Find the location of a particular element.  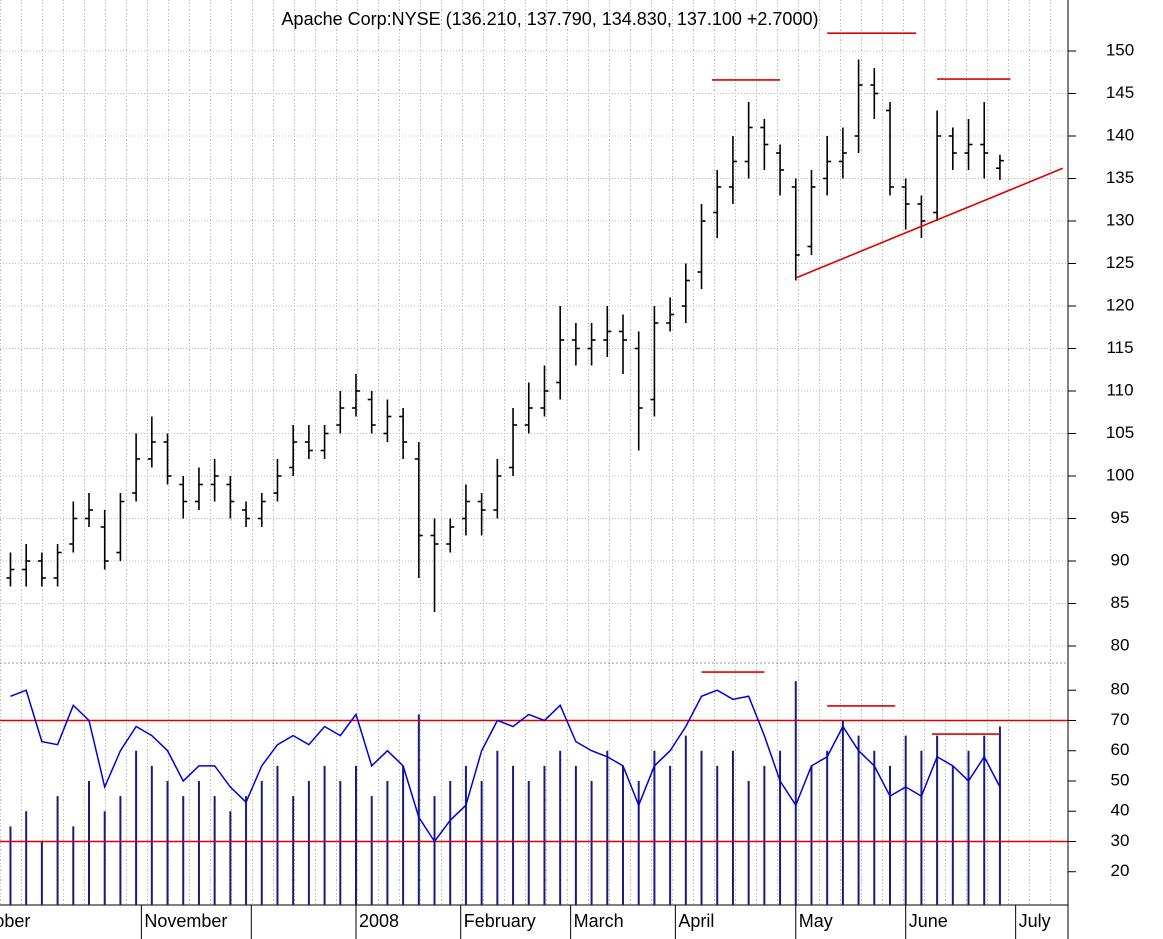

y-tick-label: 150 is located at coordinates (1120, 49).